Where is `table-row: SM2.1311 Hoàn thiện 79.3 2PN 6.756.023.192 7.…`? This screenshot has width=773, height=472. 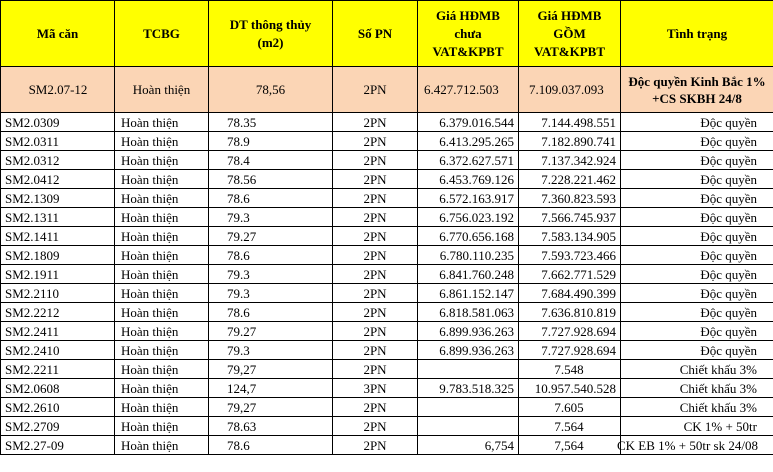
table-row: SM2.1311 Hoàn thiện 79.3 2PN 6.756.023.192 7.… is located at coordinates (386, 217).